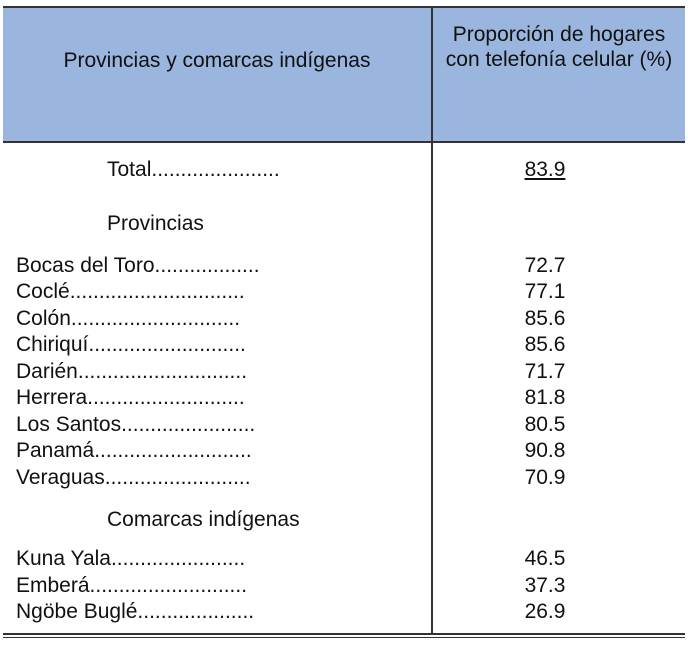 This screenshot has height=646, width=688. Describe the element at coordinates (545, 371) in the screenshot. I see `row-value: 71.7` at that location.